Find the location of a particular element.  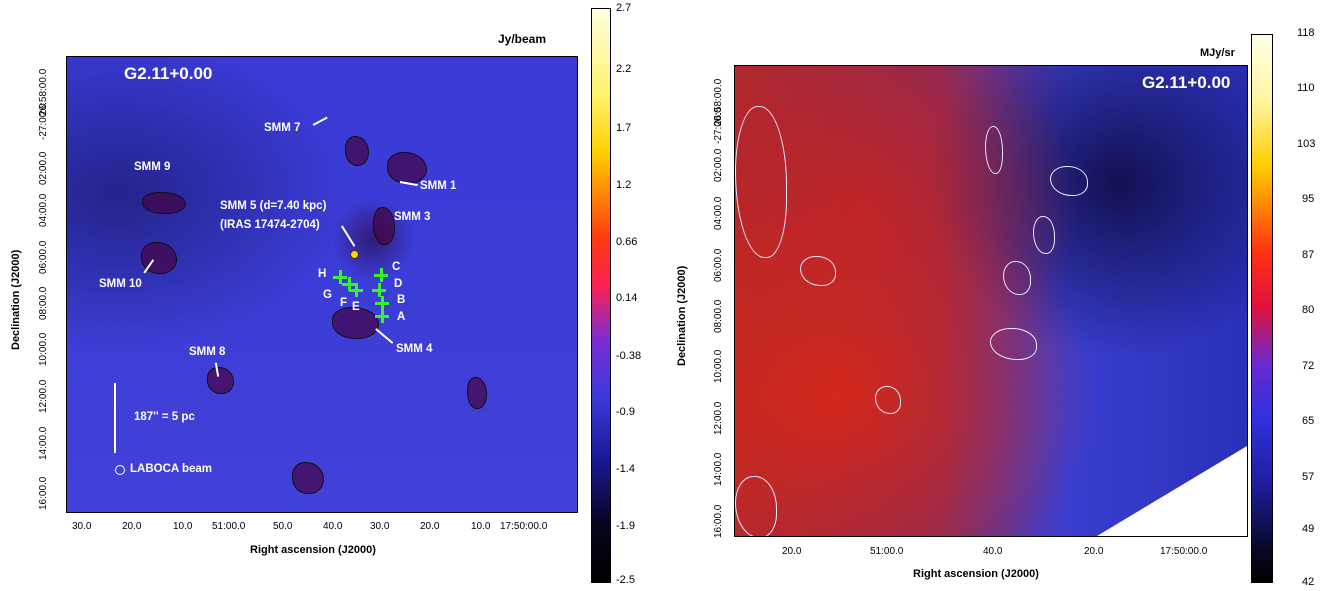

right-x-axis-label: Right ascension (J2000) is located at coordinates (976, 574).